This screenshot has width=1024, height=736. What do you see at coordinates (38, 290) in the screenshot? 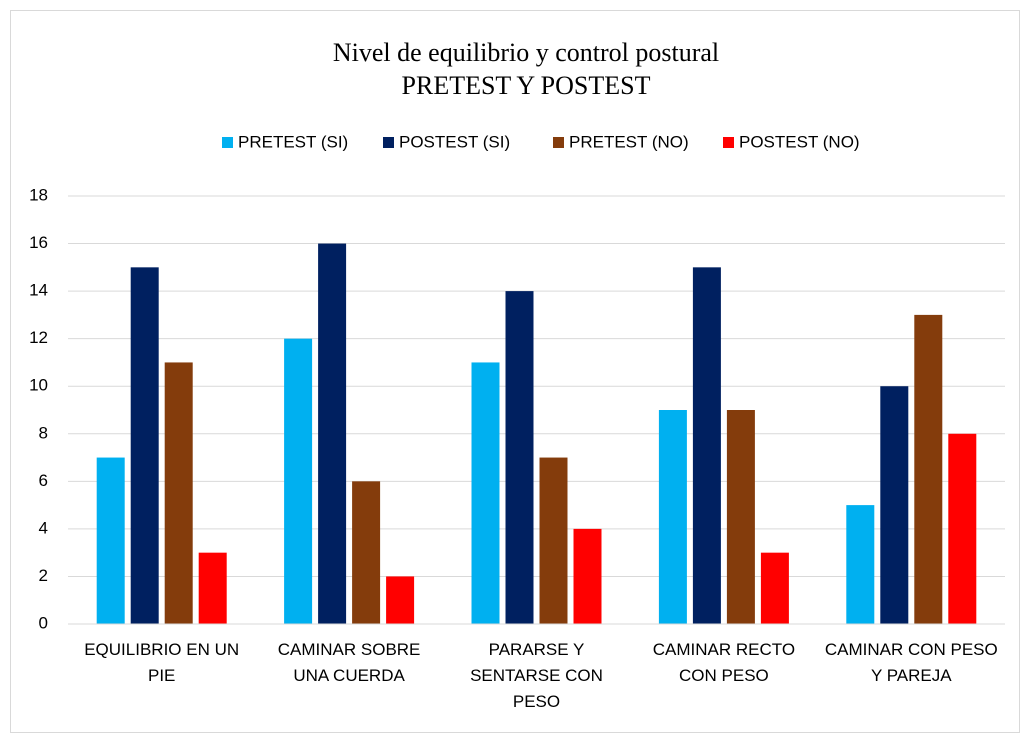
I see `y-tick-label: 14` at bounding box center [38, 290].